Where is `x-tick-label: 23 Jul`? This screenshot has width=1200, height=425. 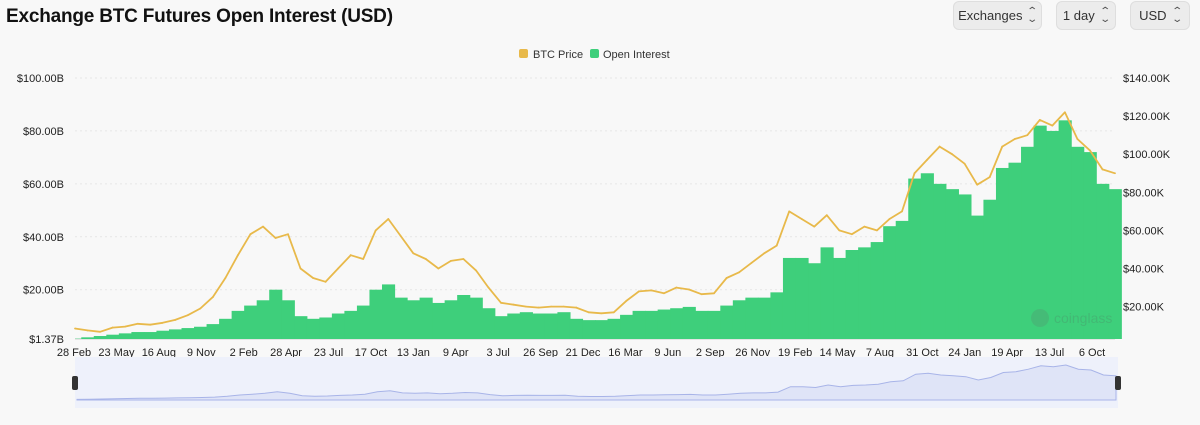
x-tick-label: 23 Jul is located at coordinates (328, 353).